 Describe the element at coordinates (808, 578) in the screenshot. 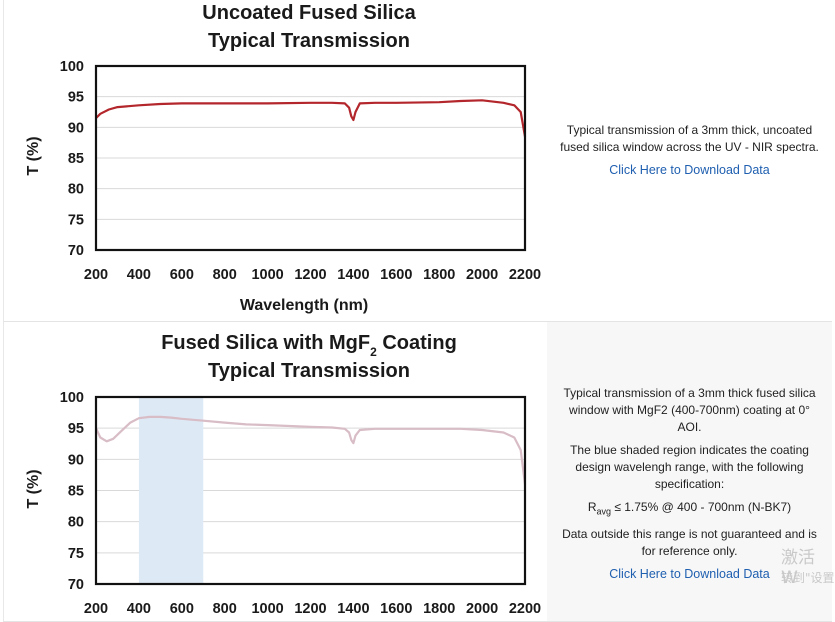

I see `activation-watermark-line2: 转到"设置` at that location.